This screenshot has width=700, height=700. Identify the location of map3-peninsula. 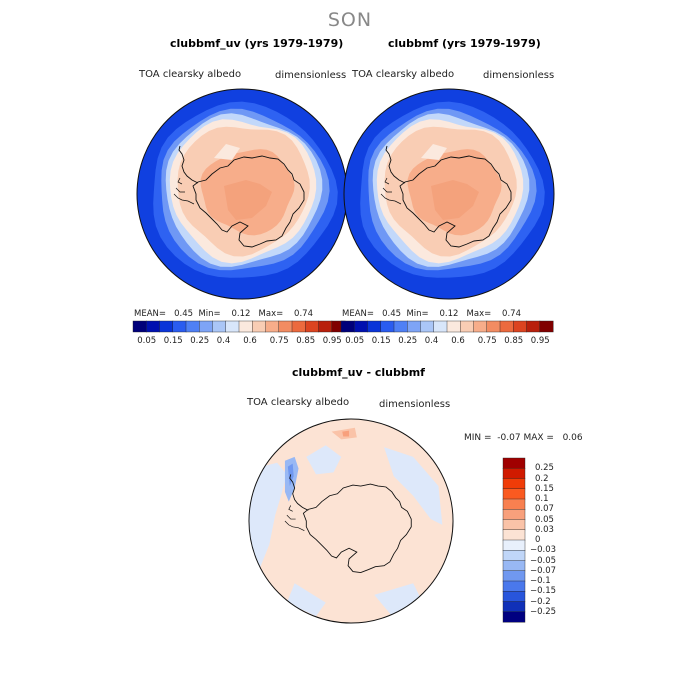
(299, 492).